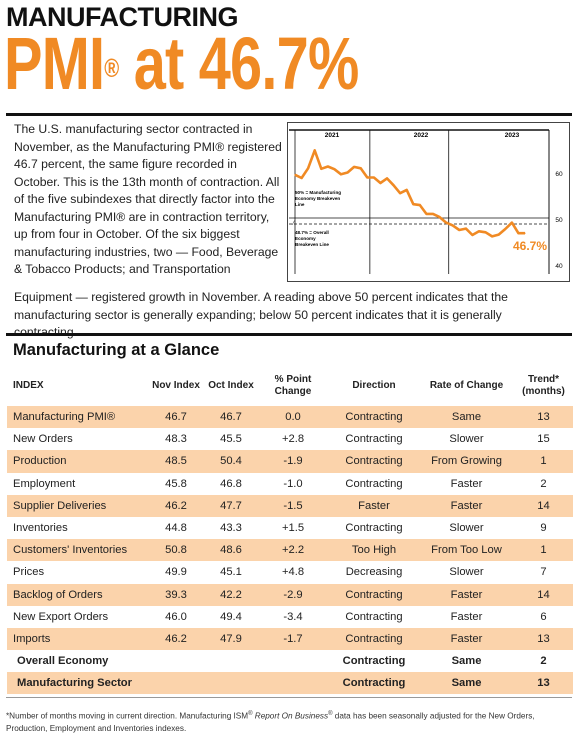 The width and height of the screenshot is (580, 751). What do you see at coordinates (250, 714) in the screenshot?
I see `footnote-reg1: ®` at bounding box center [250, 714].